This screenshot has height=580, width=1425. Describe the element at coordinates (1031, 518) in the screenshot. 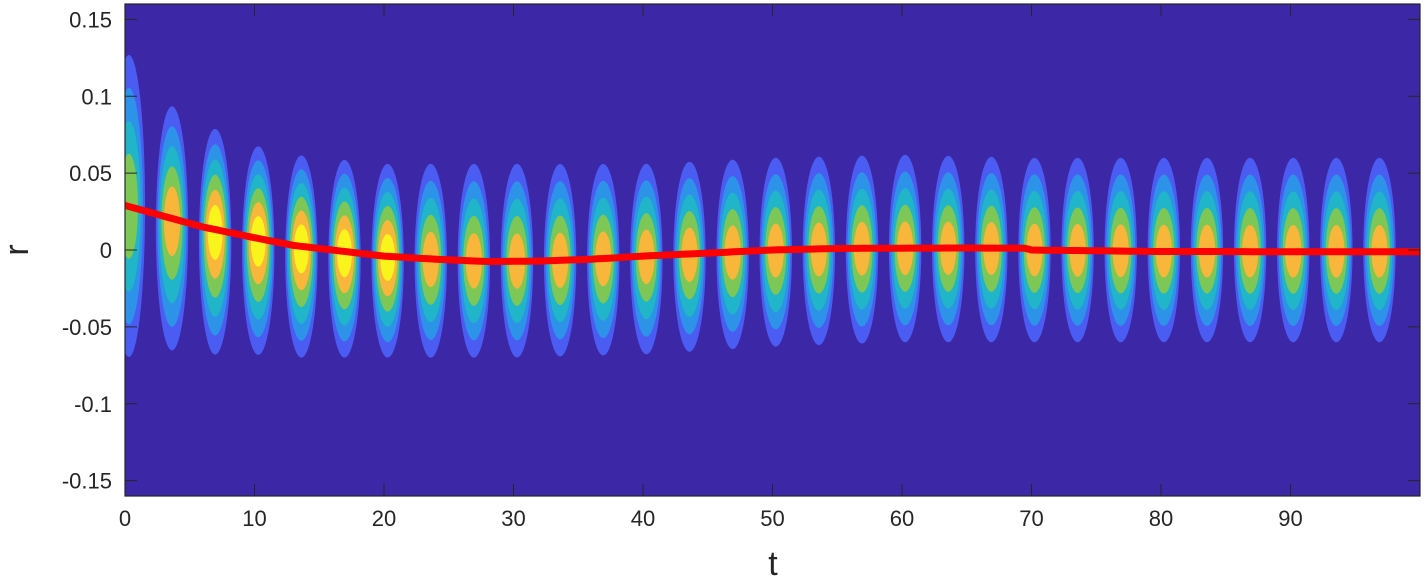

I see `x-tick-label: 70` at that location.